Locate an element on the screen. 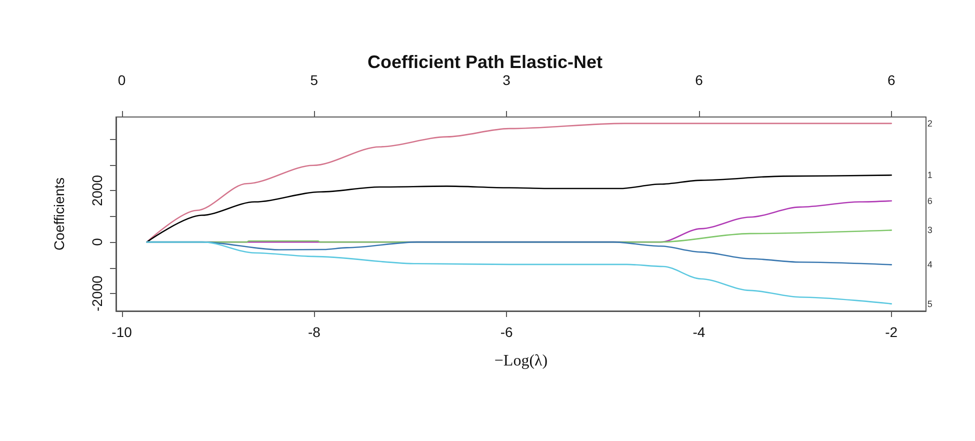 This screenshot has height=441, width=975. chart-title: Coefficient Path Elastic-Net is located at coordinates (485, 62).